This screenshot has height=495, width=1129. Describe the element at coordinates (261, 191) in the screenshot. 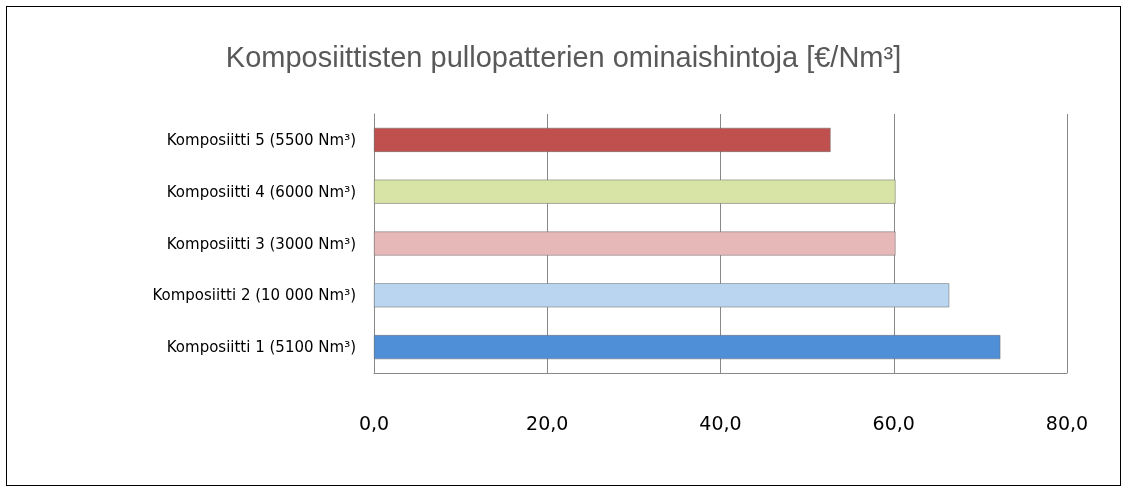

I see `y-tick-label: Komposiitti 4 (6000 Nm³)` at that location.